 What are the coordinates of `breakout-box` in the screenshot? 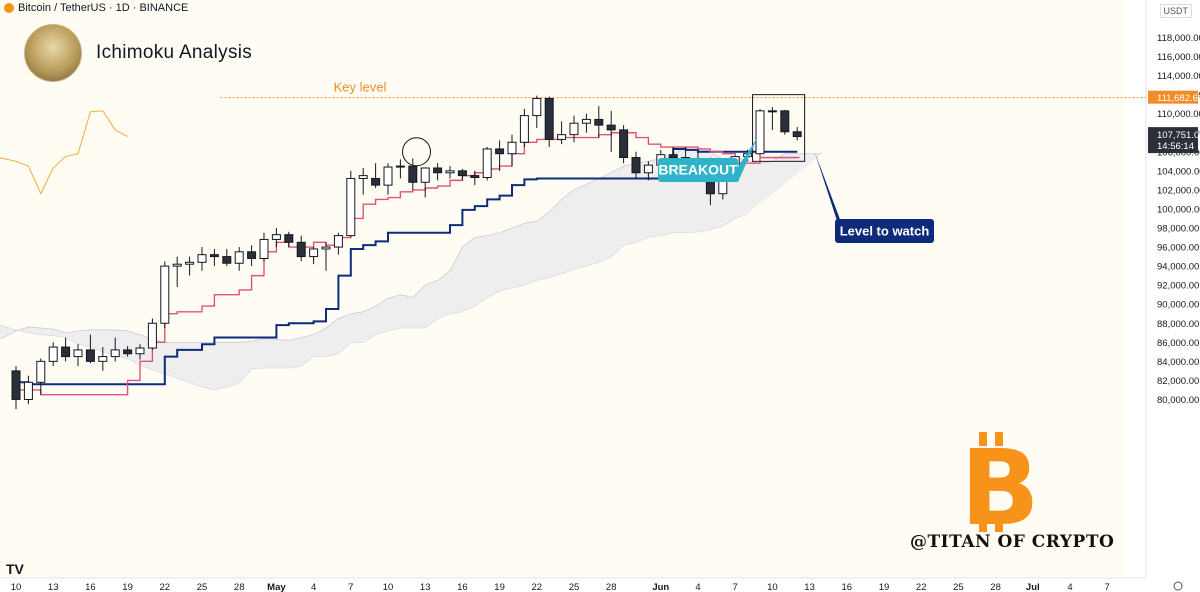 It's located at (779, 128).